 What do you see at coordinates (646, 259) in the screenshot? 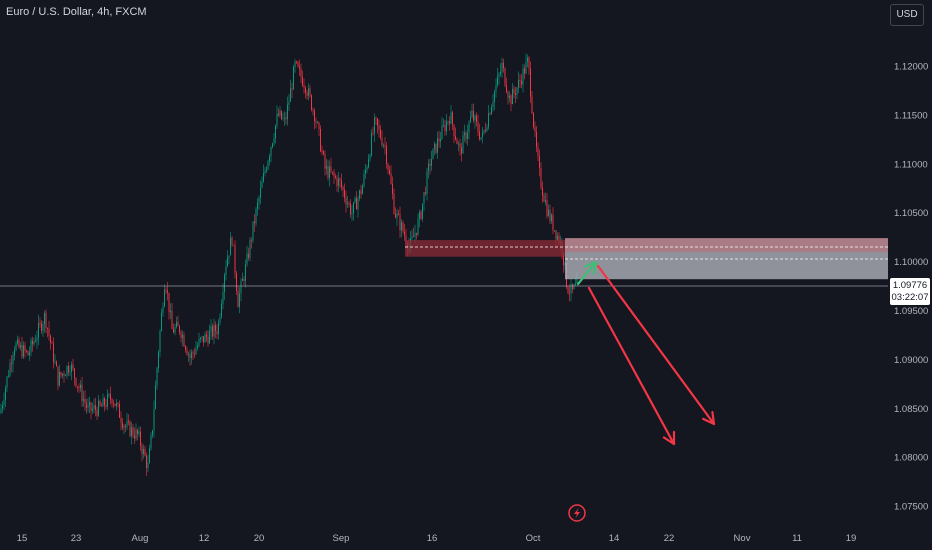
I see `zones` at bounding box center [646, 259].